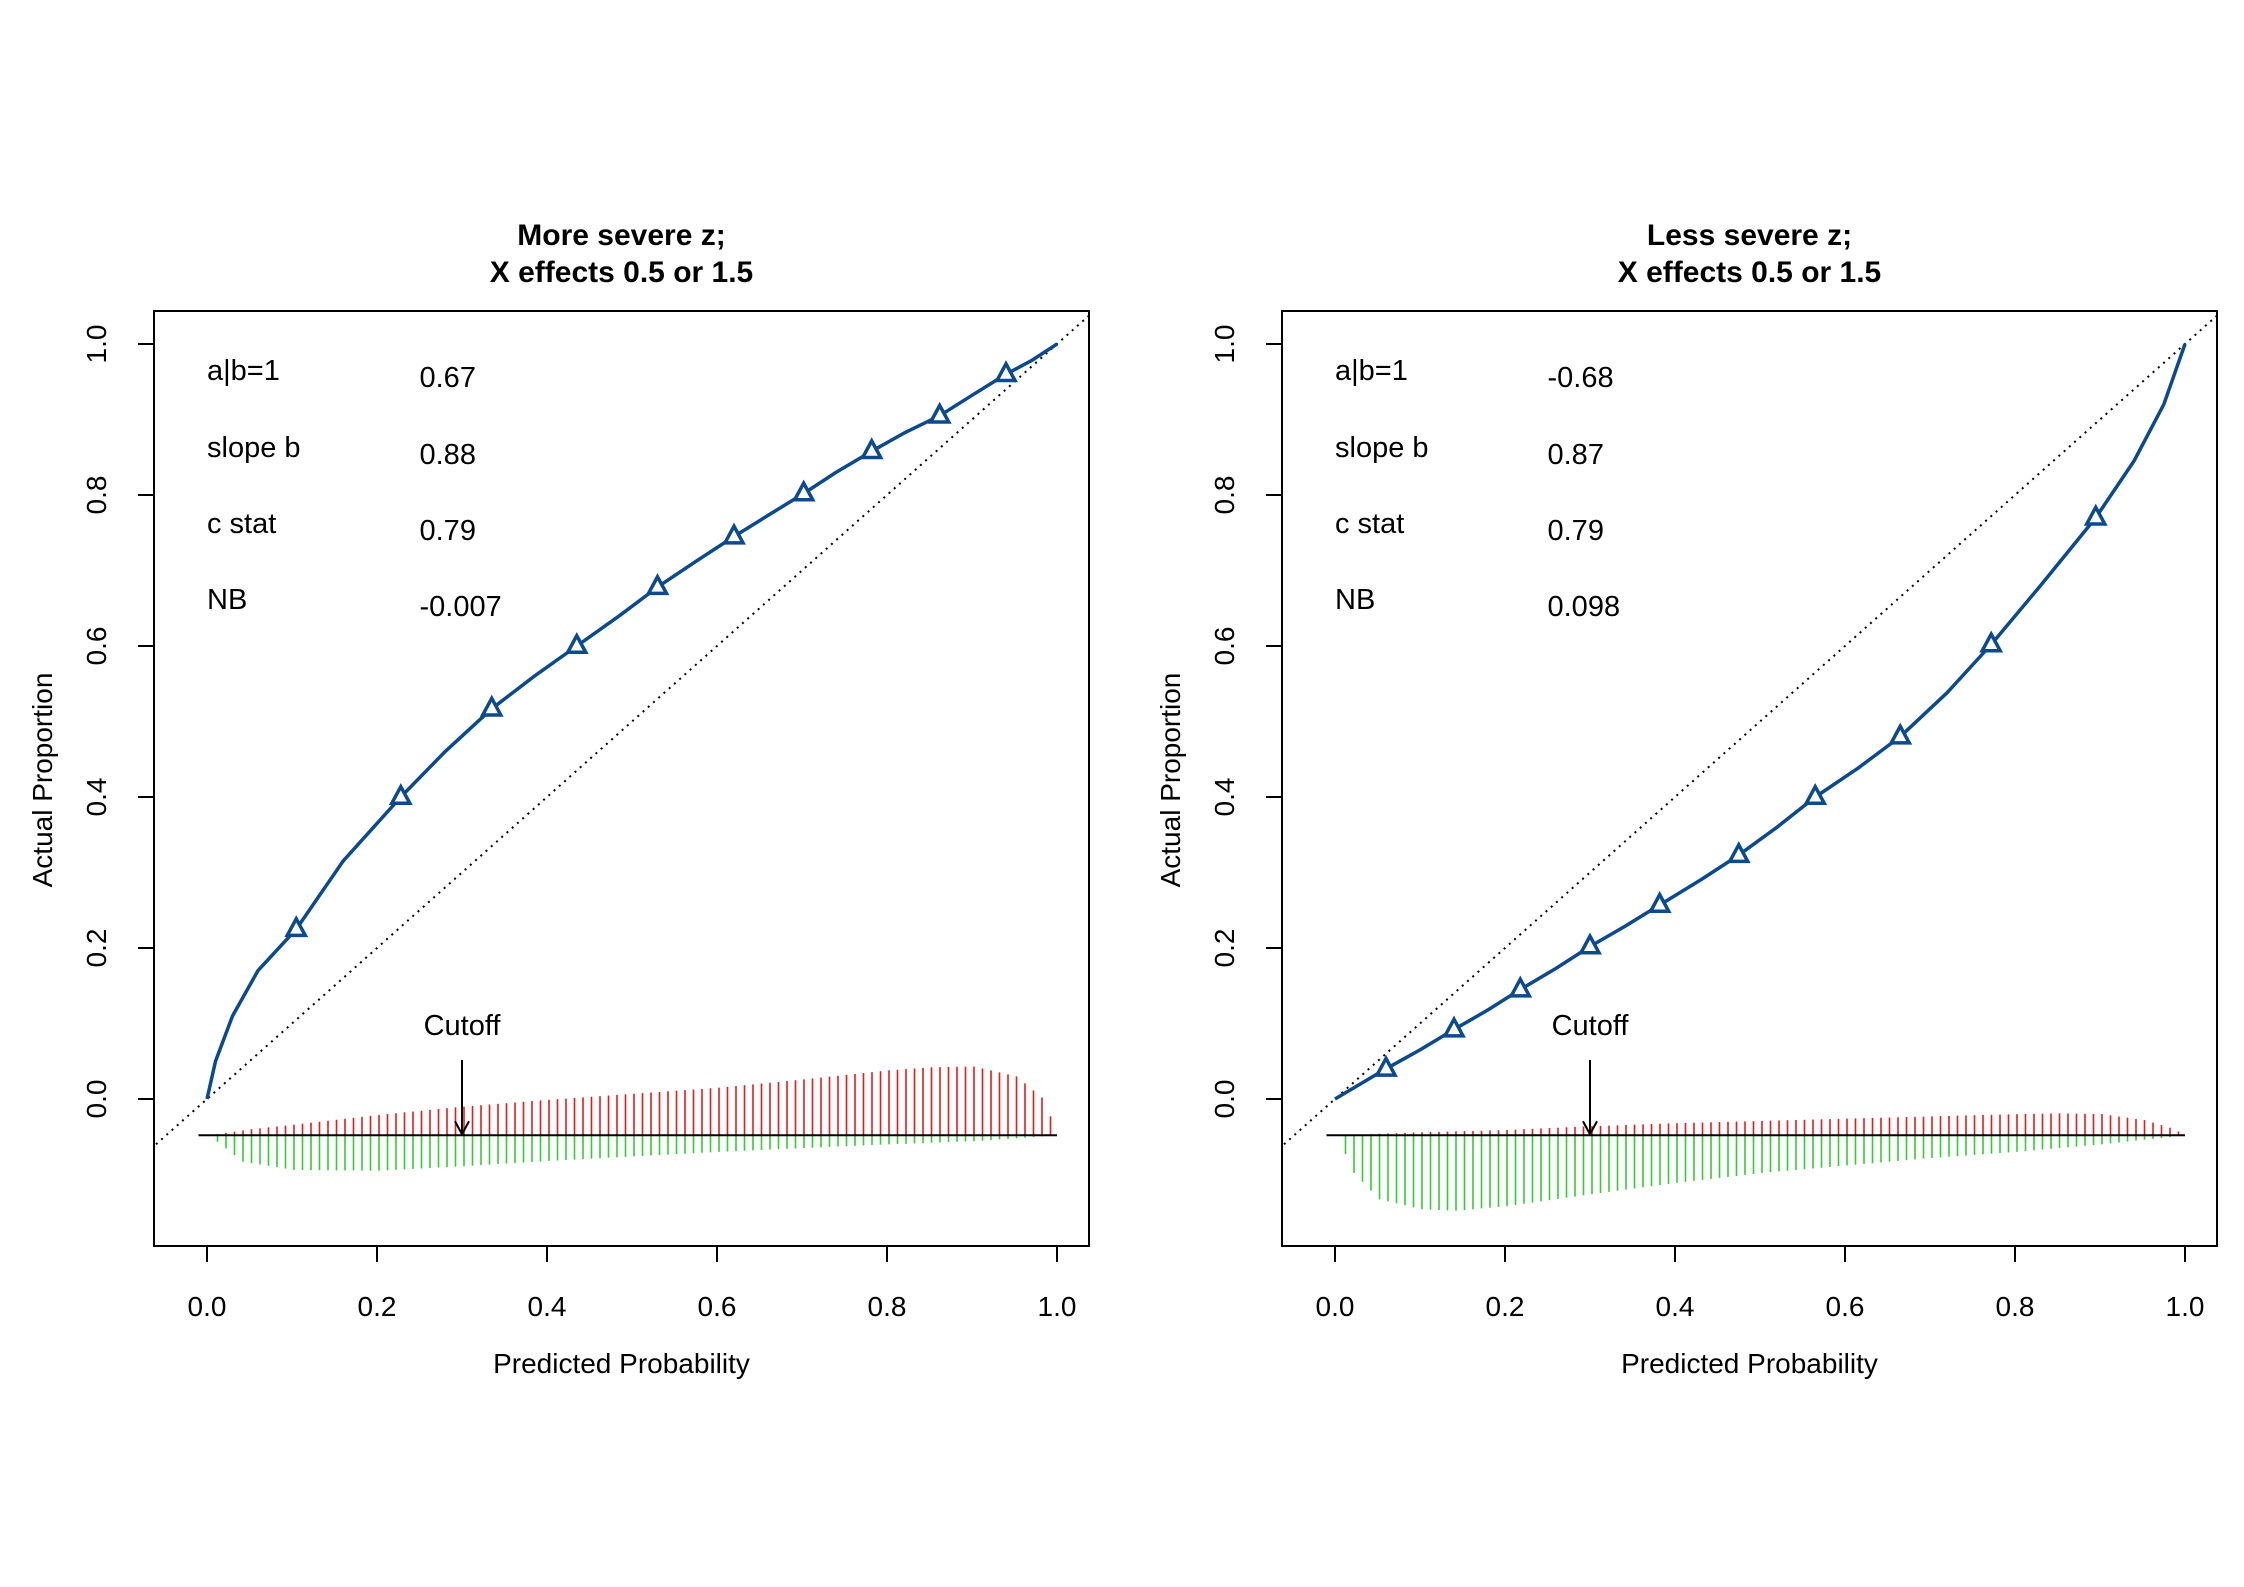 The image size is (2244, 1587). Describe the element at coordinates (1581, 378) in the screenshot. I see `stat-value: -0.68` at that location.